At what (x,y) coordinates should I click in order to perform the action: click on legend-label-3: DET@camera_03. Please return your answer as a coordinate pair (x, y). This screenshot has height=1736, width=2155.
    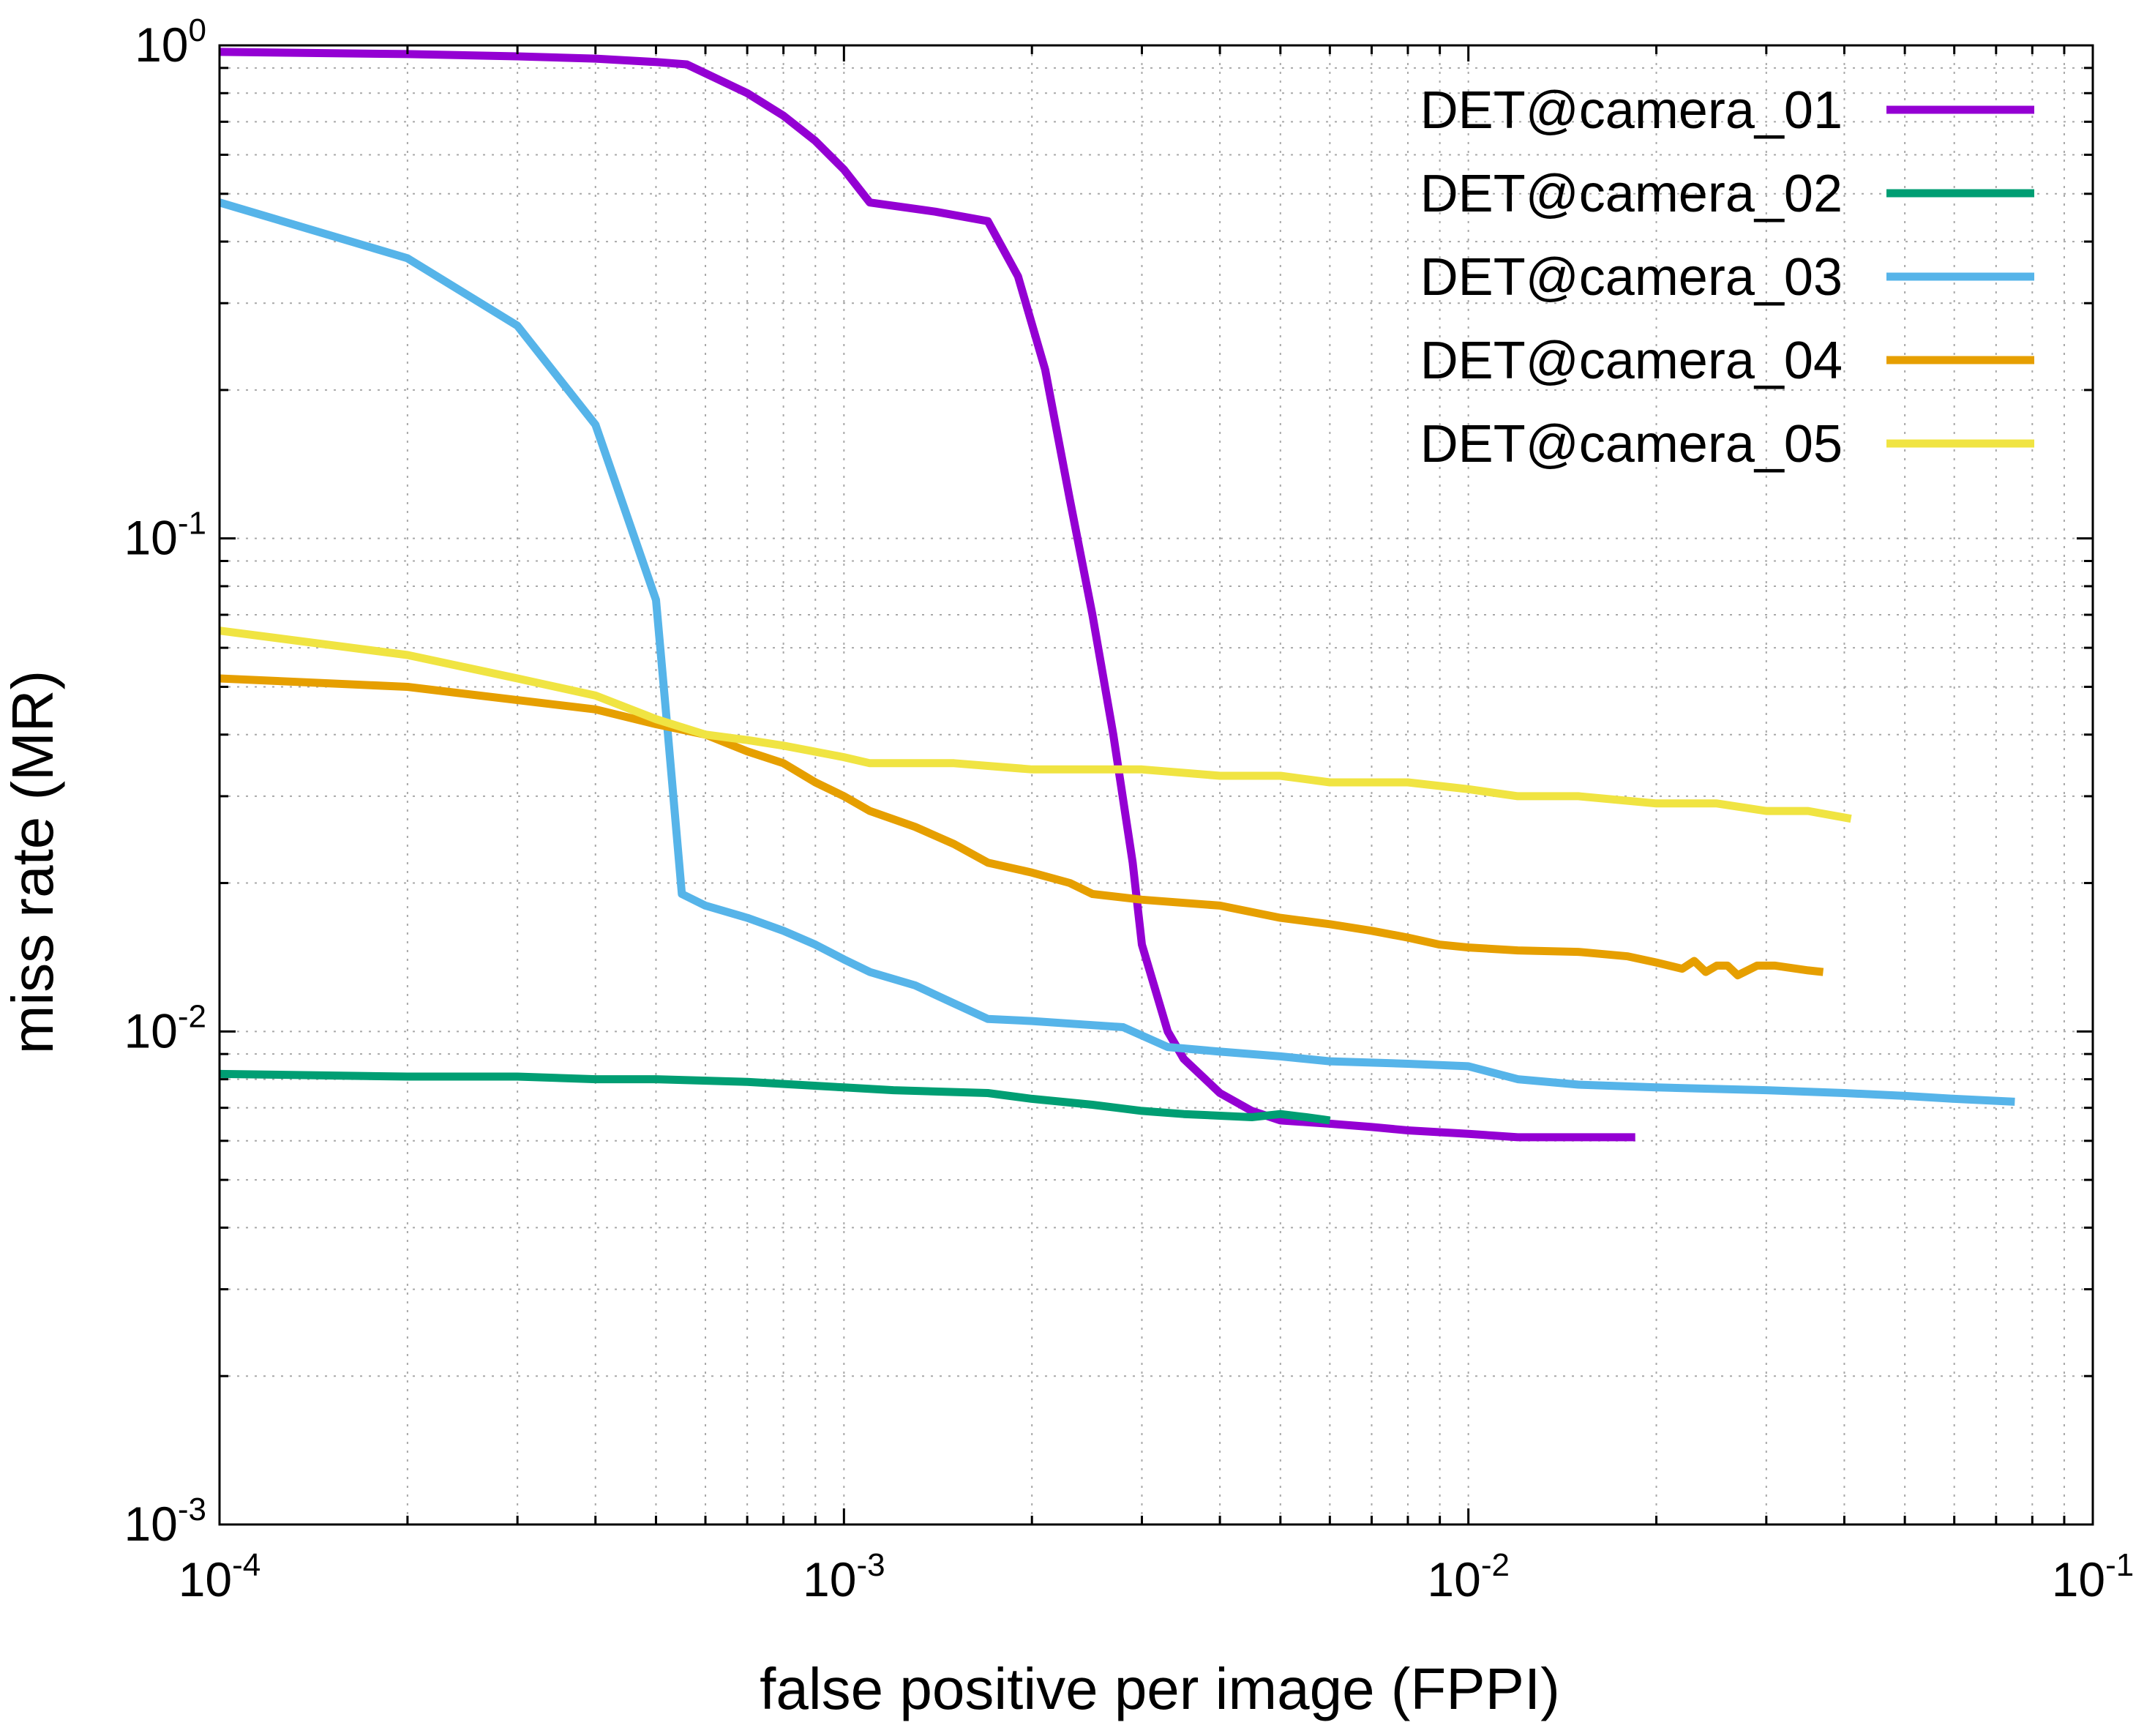
    Looking at the image, I should click on (1632, 277).